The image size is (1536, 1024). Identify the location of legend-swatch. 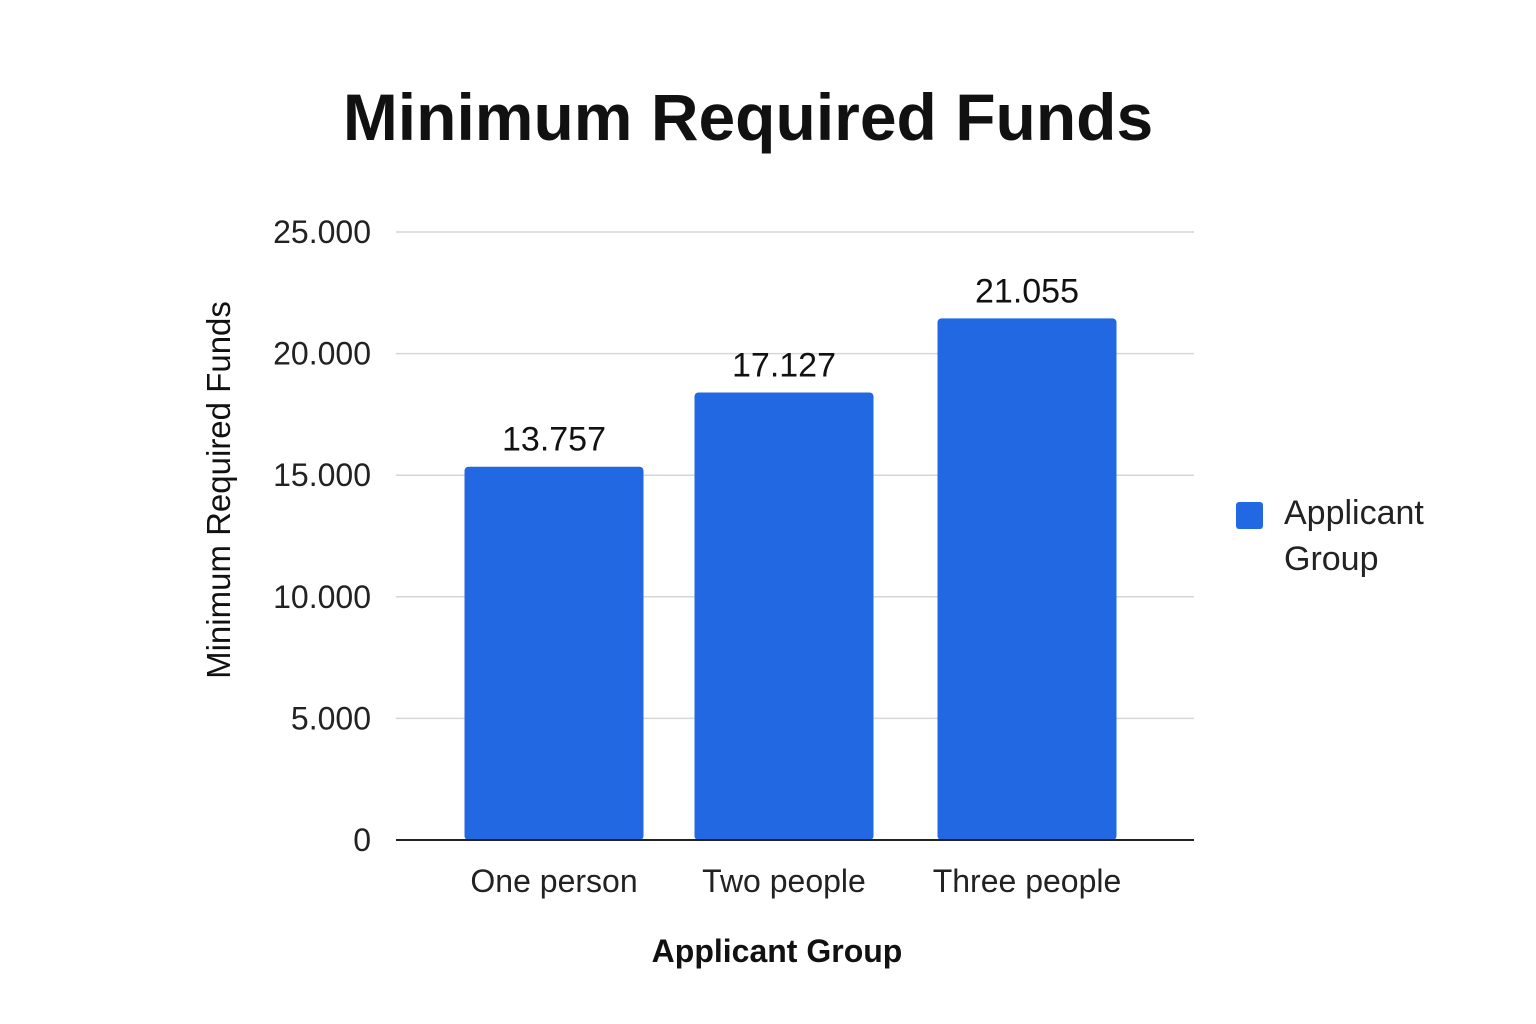
(1249, 515).